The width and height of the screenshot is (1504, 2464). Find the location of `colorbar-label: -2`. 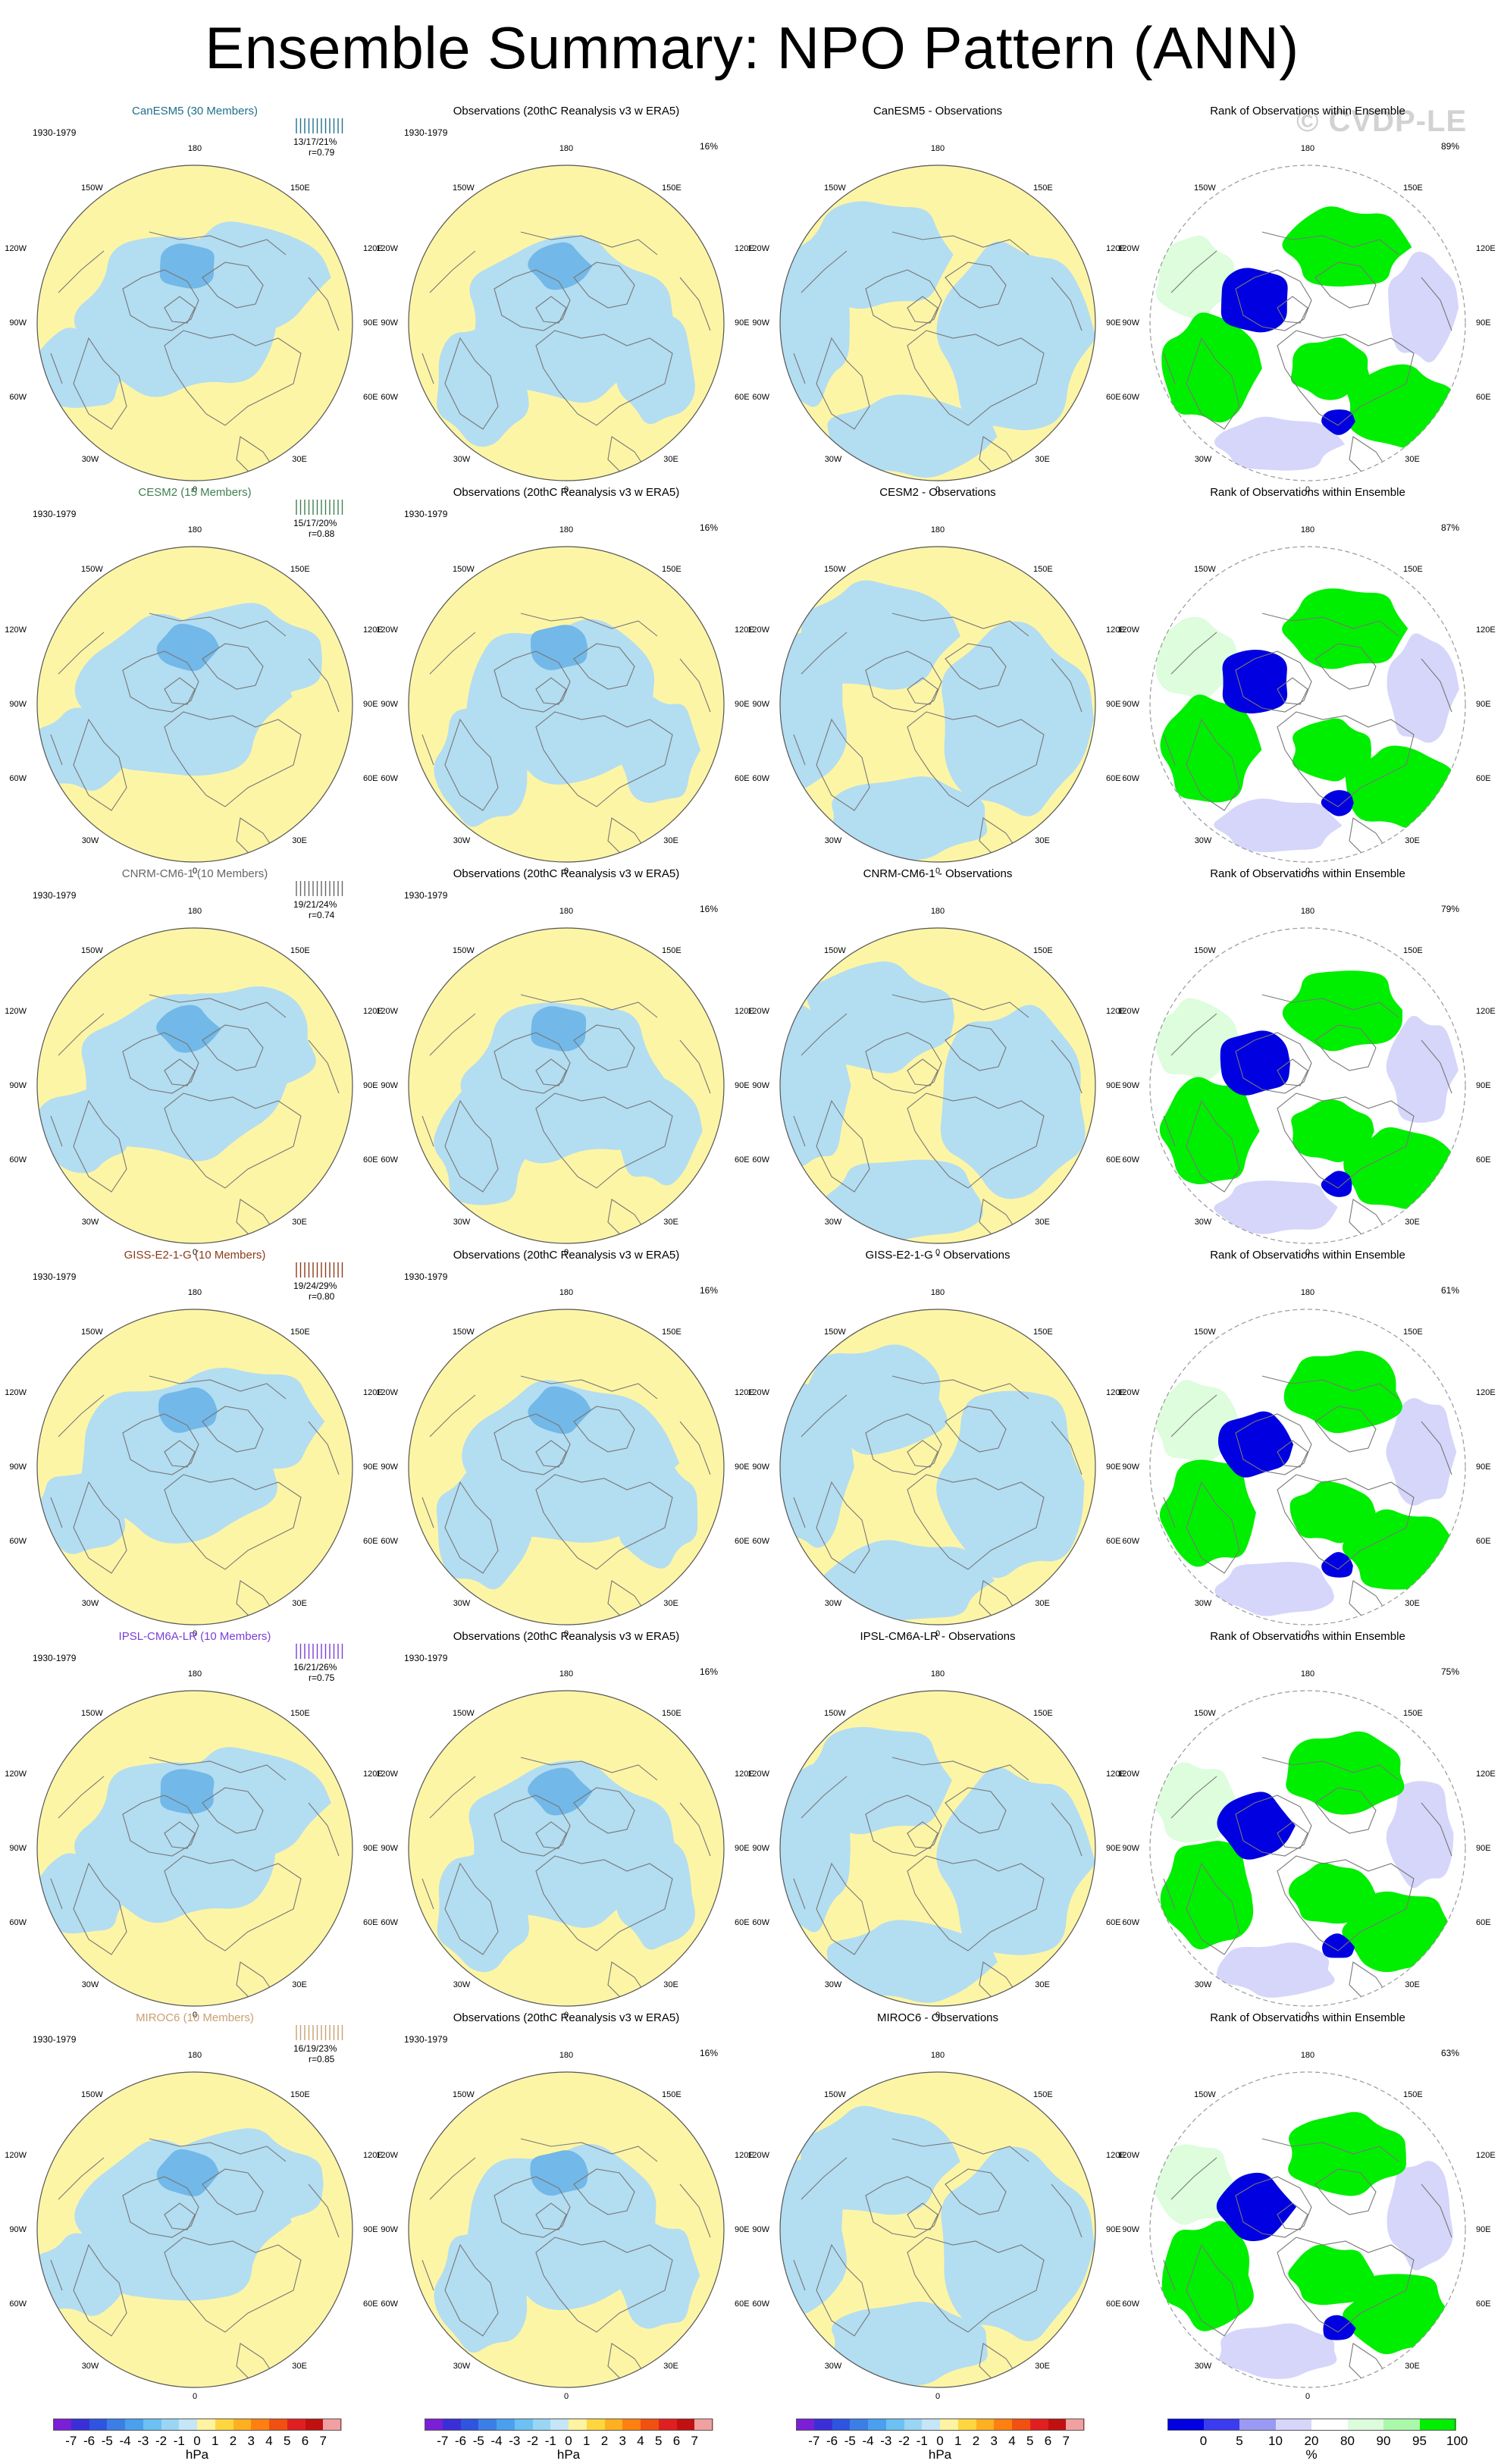

colorbar-label: -2 is located at coordinates (161, 2441).